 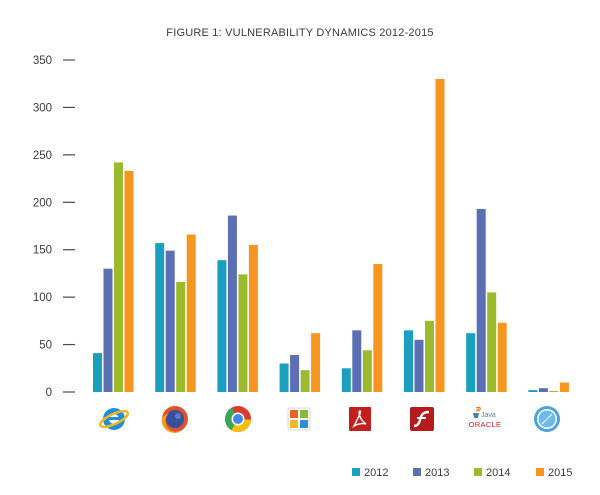 I want to click on y-tick-label: 0, so click(x=49, y=393).